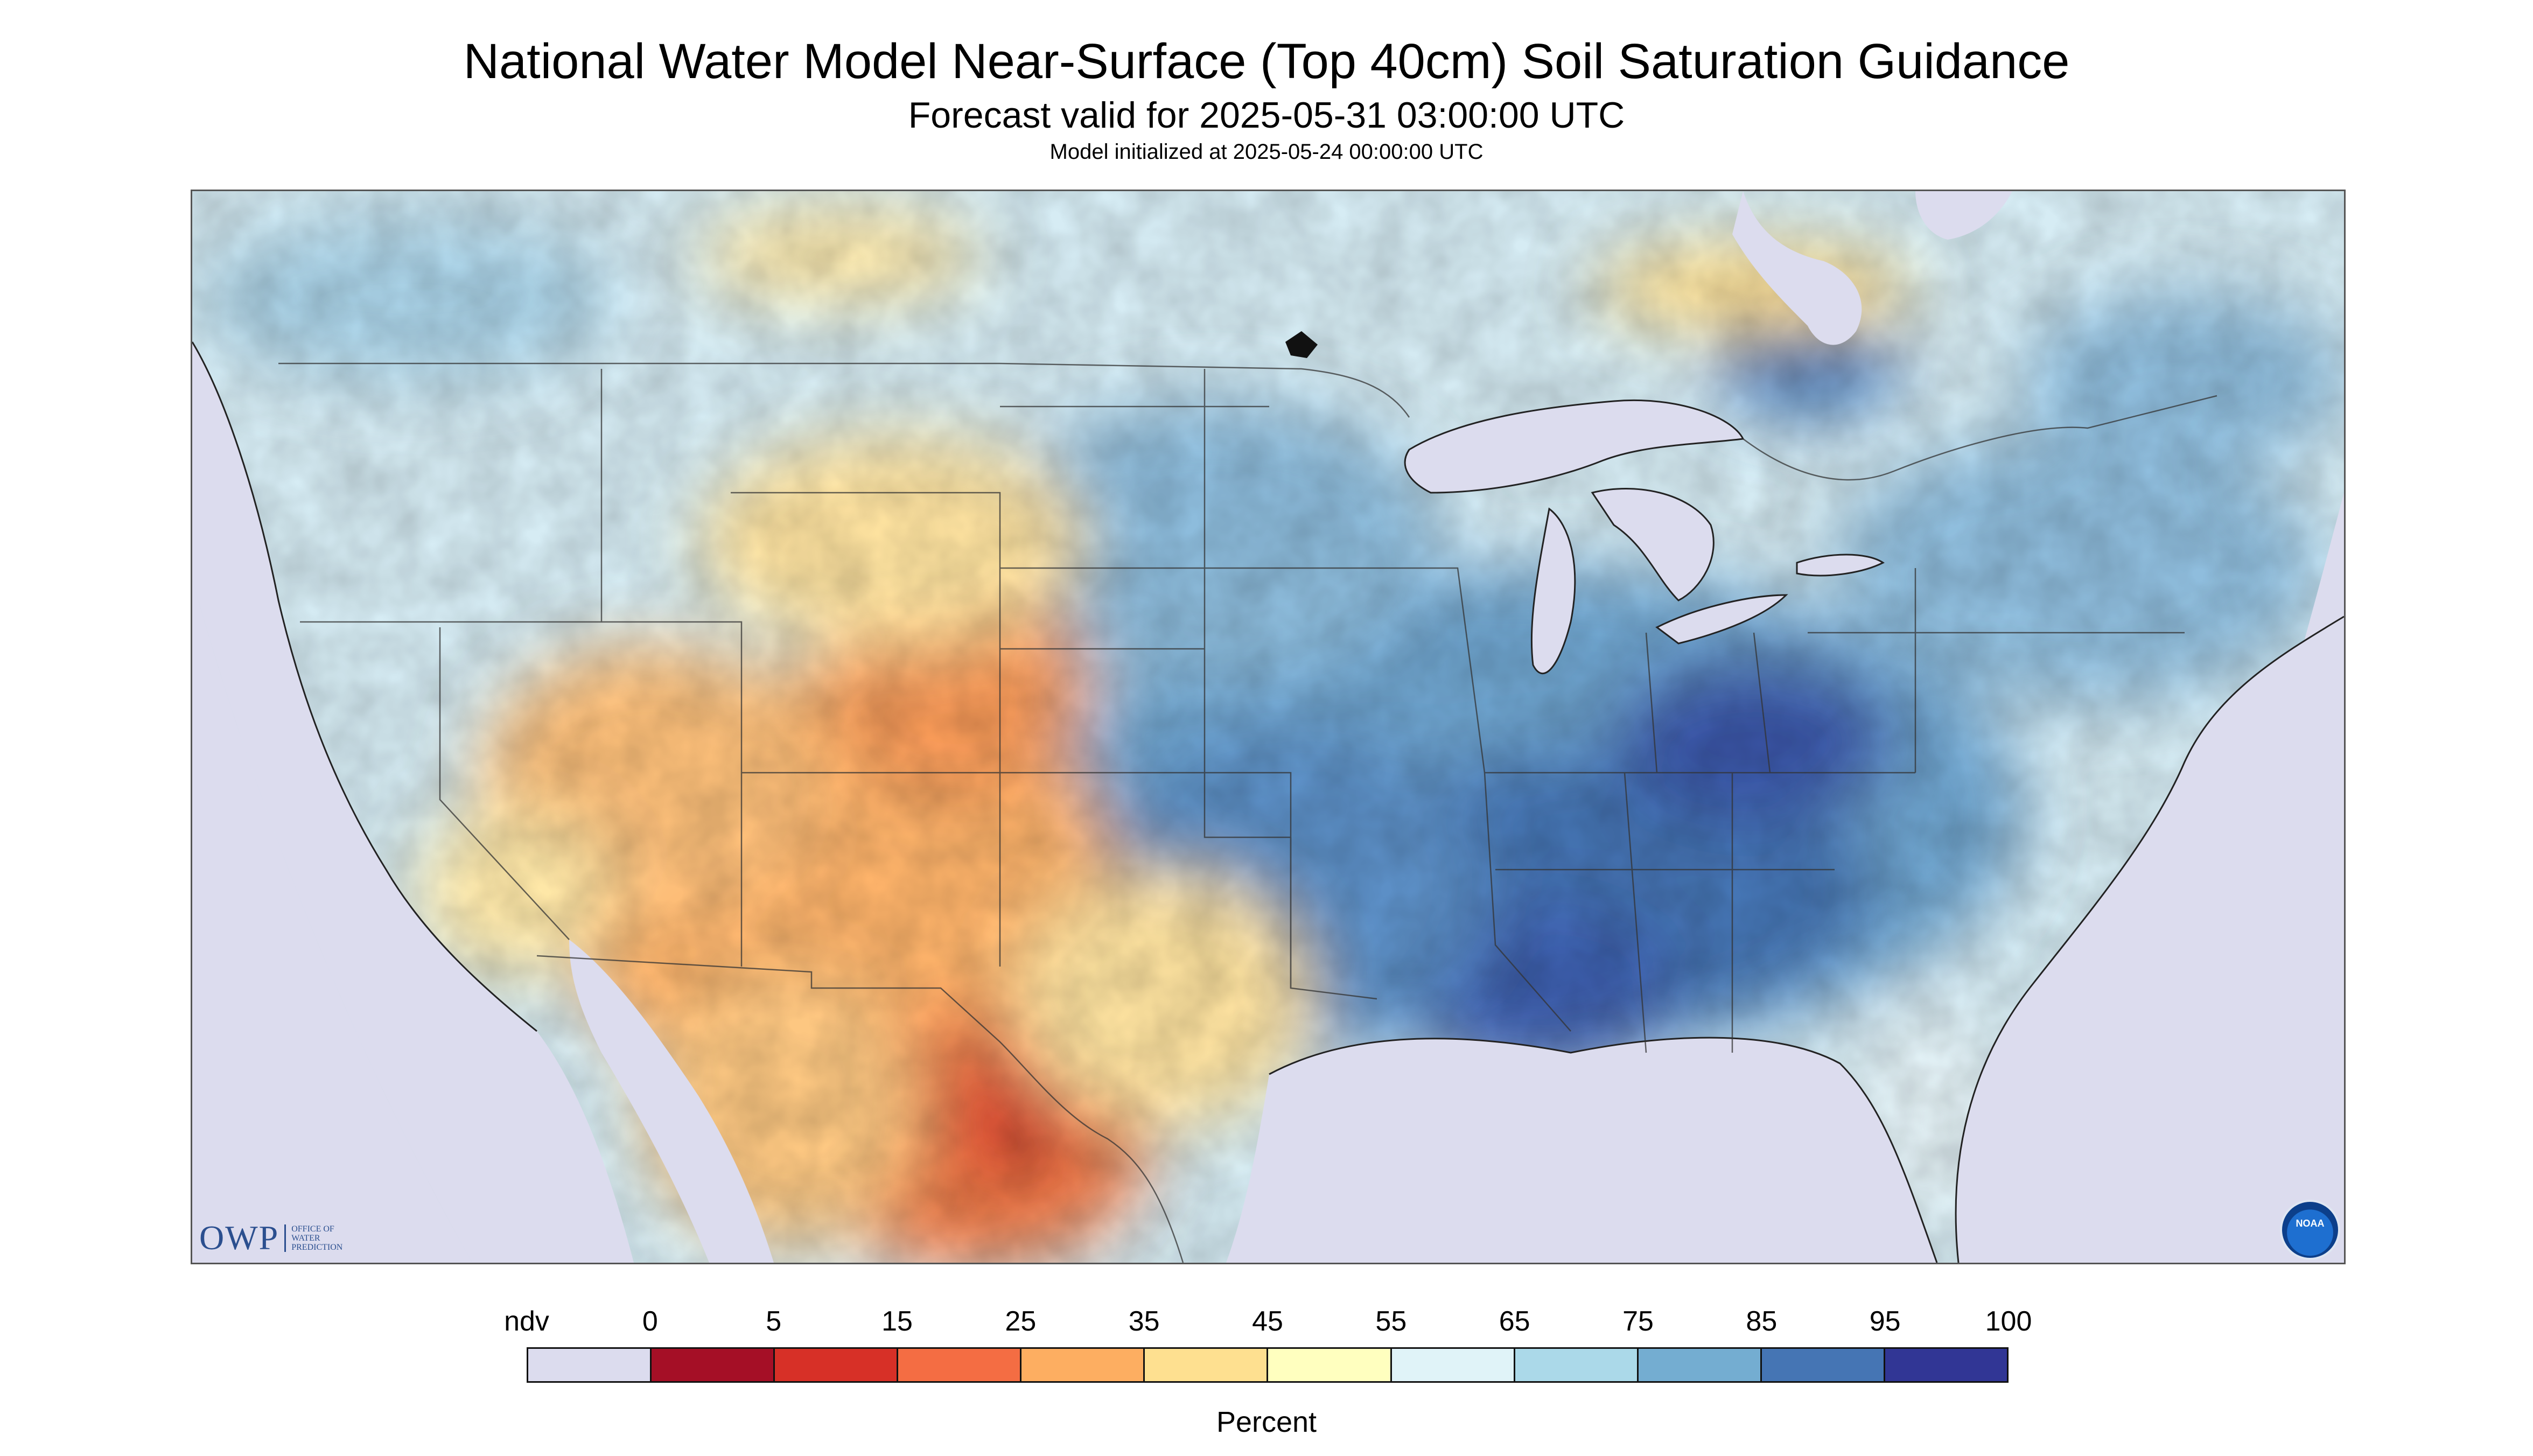  I want to click on legend-label: ndv, so click(526, 1321).